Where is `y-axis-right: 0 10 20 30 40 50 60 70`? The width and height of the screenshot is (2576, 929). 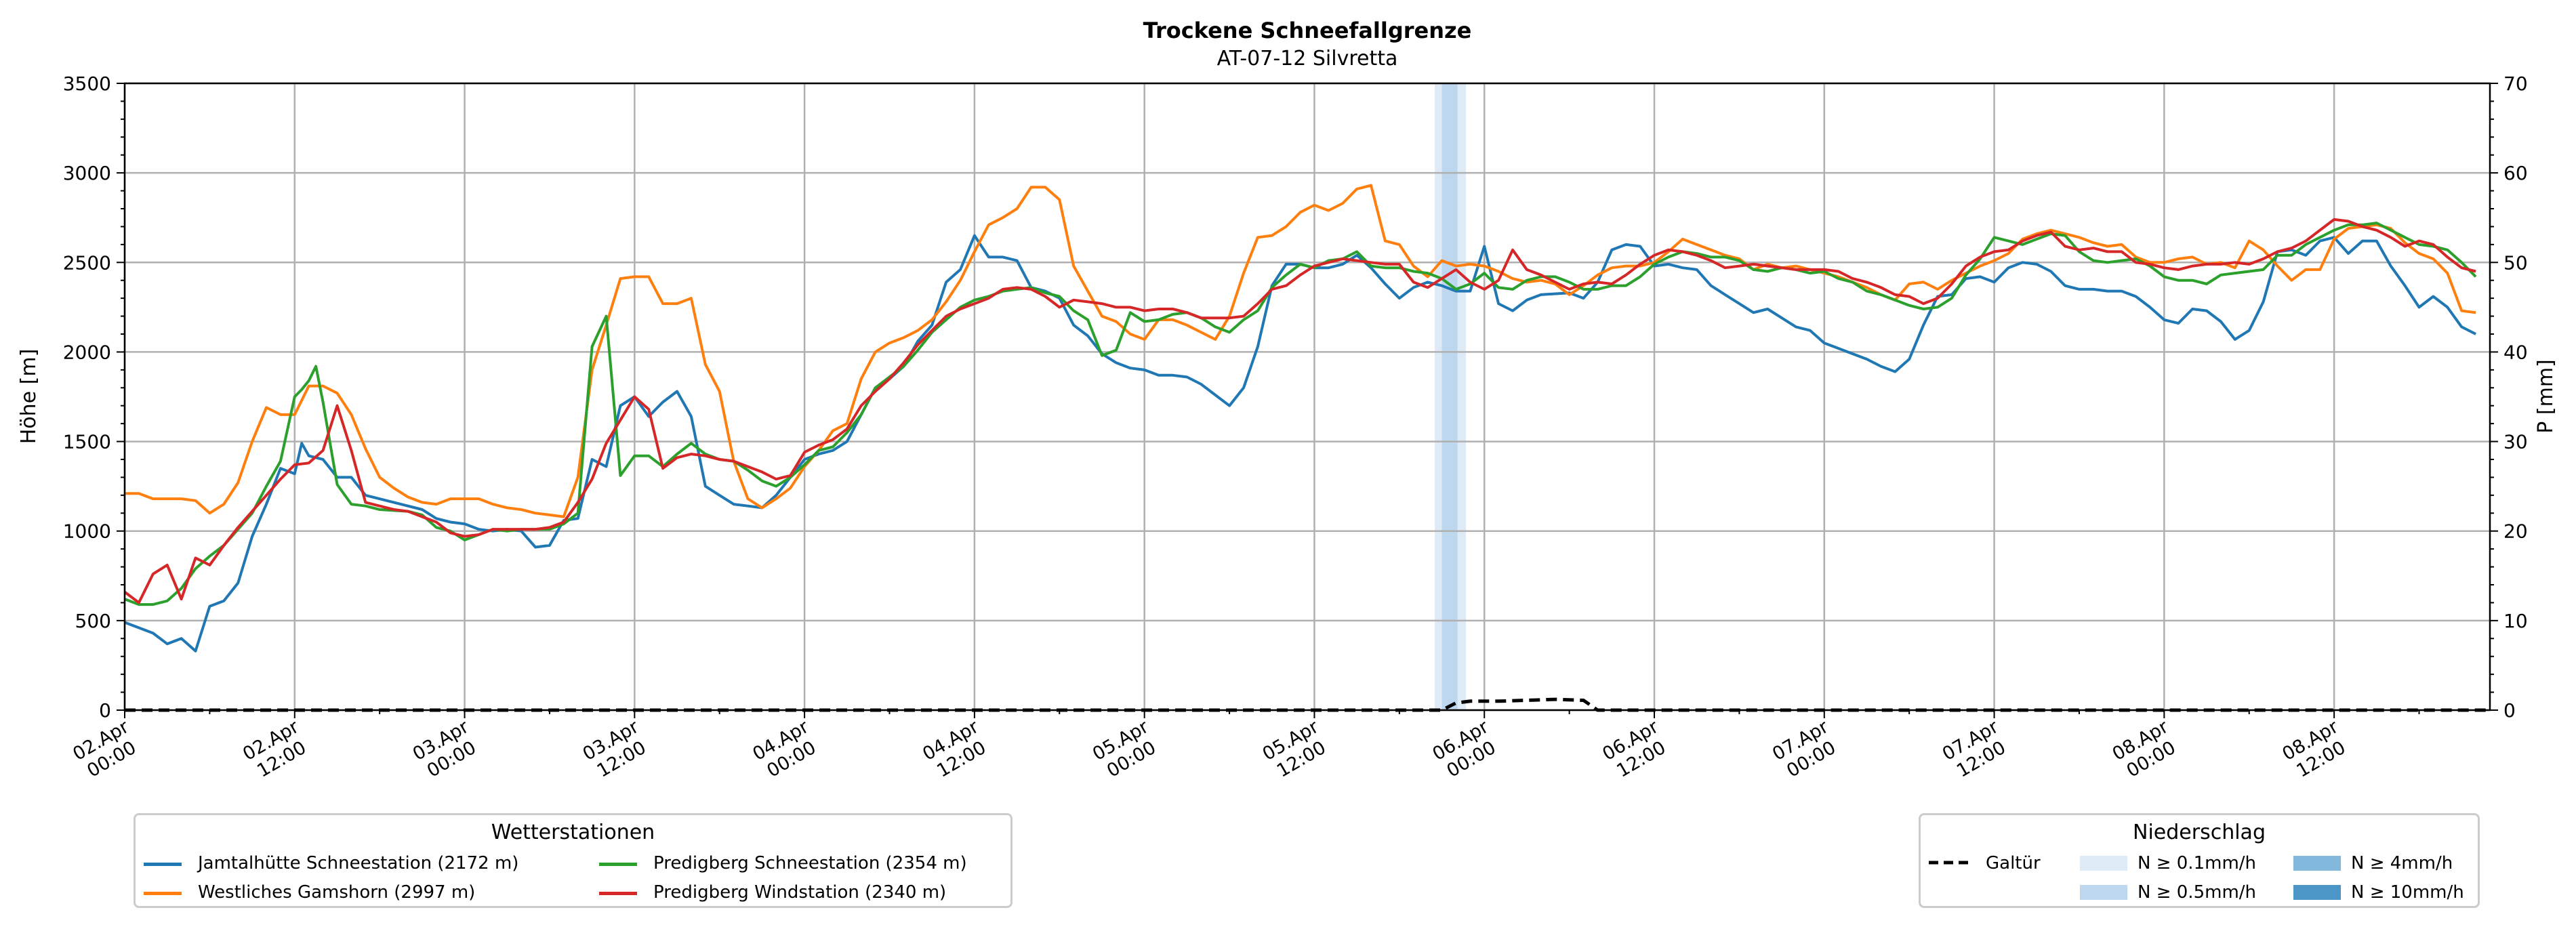 y-axis-right: 0 10 20 30 40 50 60 70 is located at coordinates (2509, 397).